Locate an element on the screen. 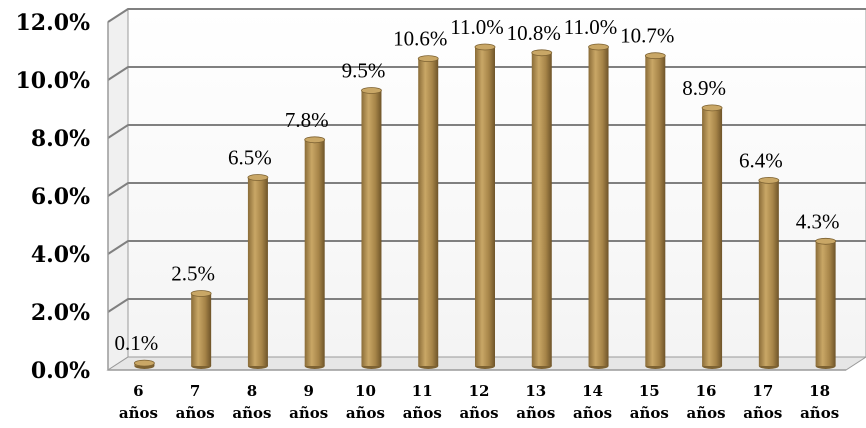  data-label: 7.8% is located at coordinates (307, 120).